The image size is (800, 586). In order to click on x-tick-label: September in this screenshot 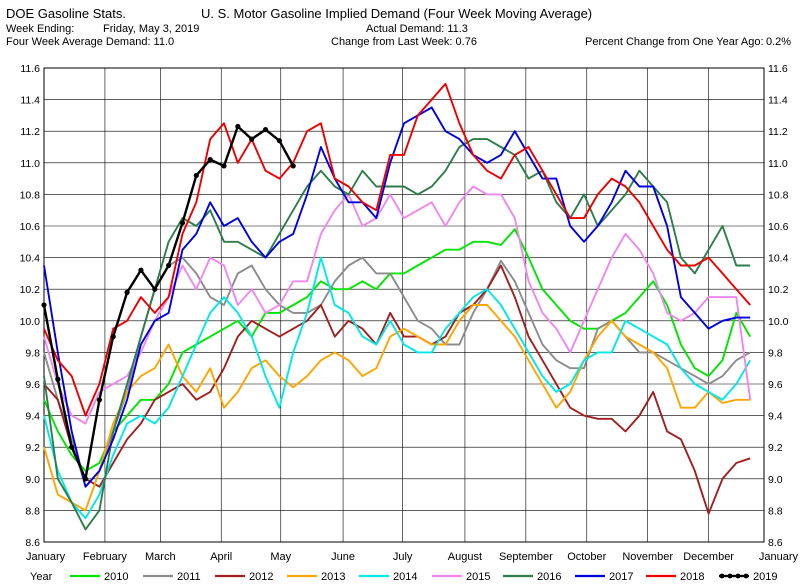, I will do `click(526, 557)`.